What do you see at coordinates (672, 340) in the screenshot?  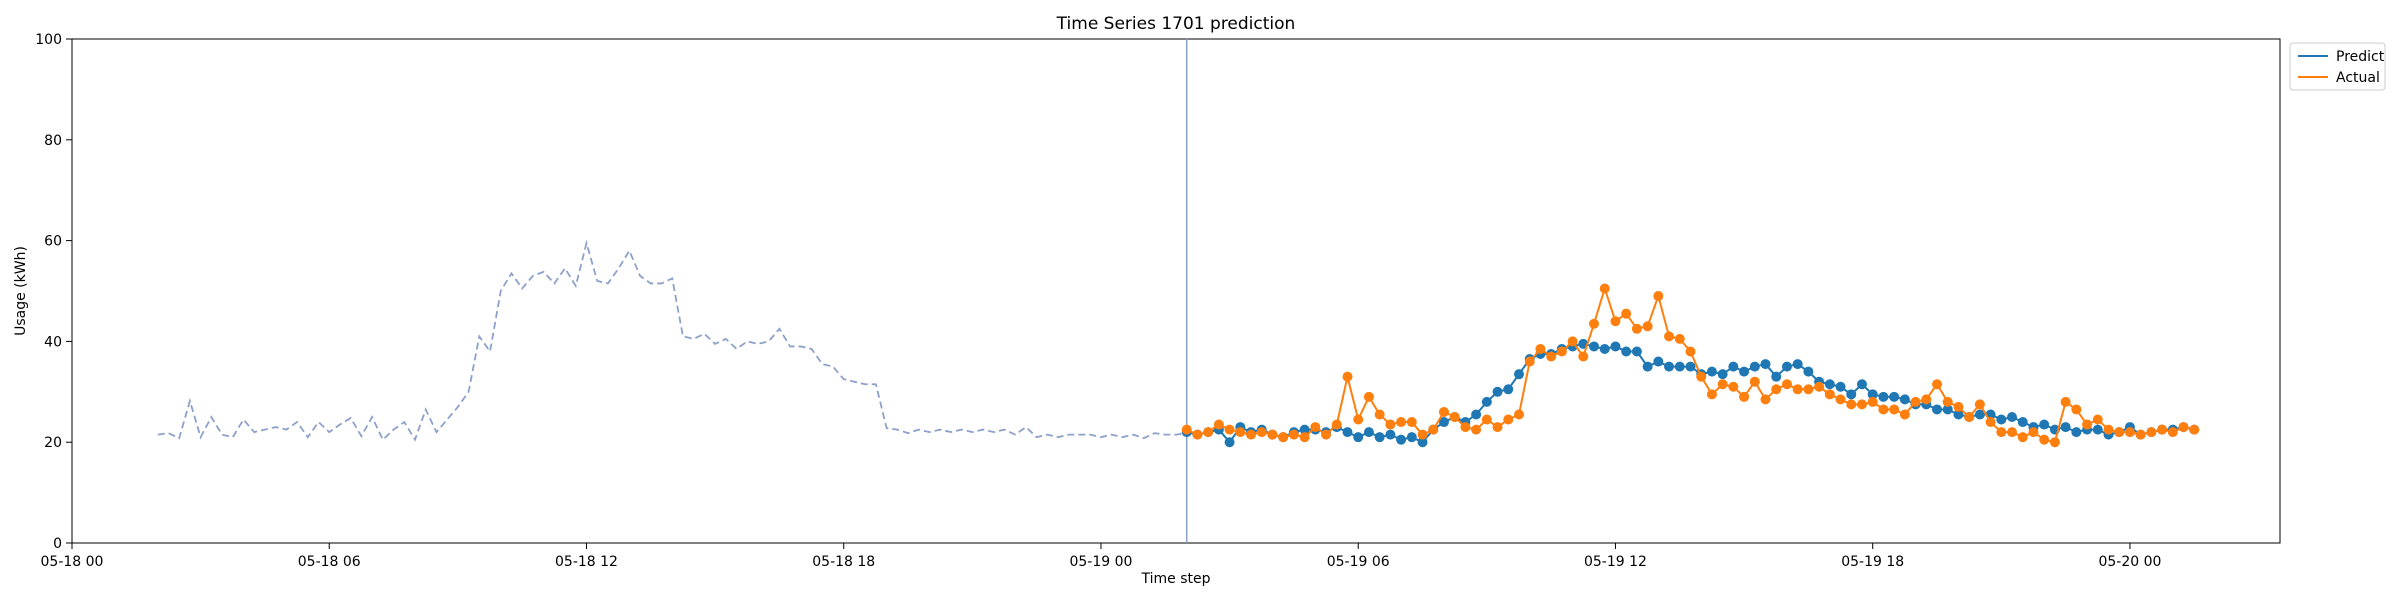 I see `history-line` at bounding box center [672, 340].